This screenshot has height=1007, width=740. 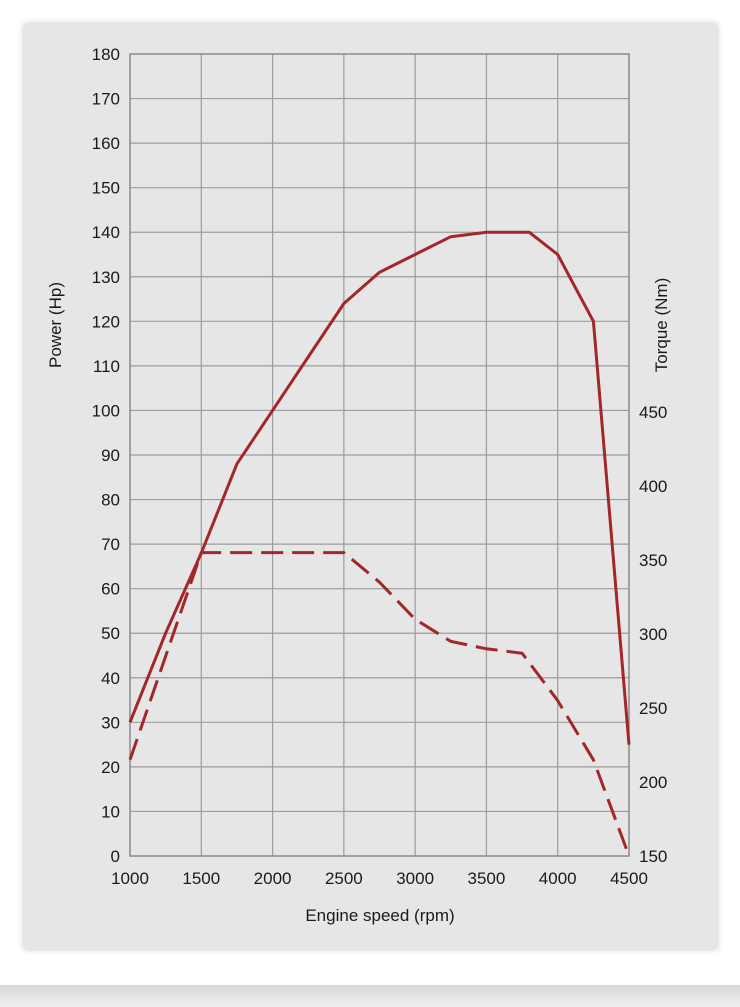 I want to click on x-tick-label: 2500, so click(x=344, y=878).